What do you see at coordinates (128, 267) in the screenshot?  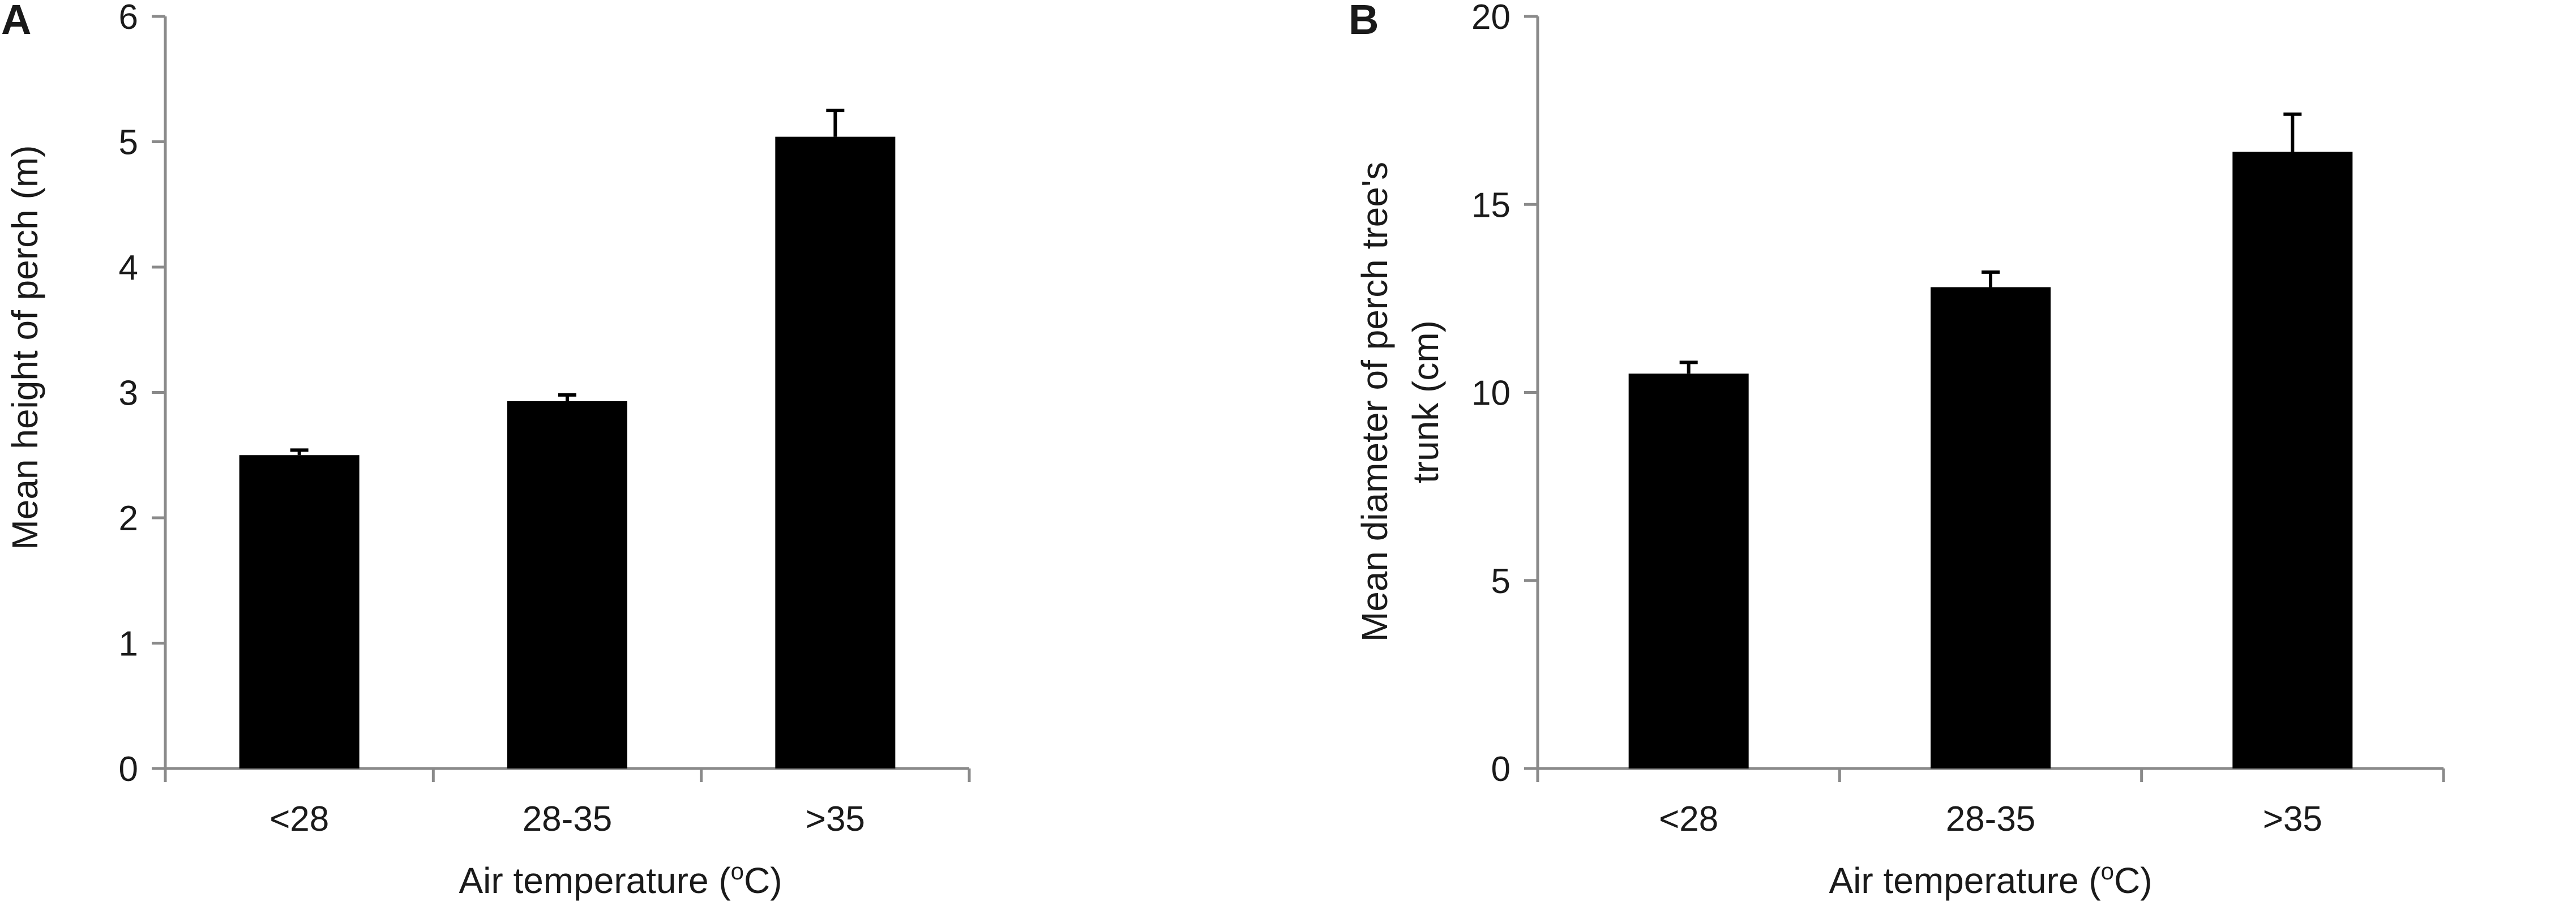 I see `panel-a-y-tick-label: 4` at bounding box center [128, 267].